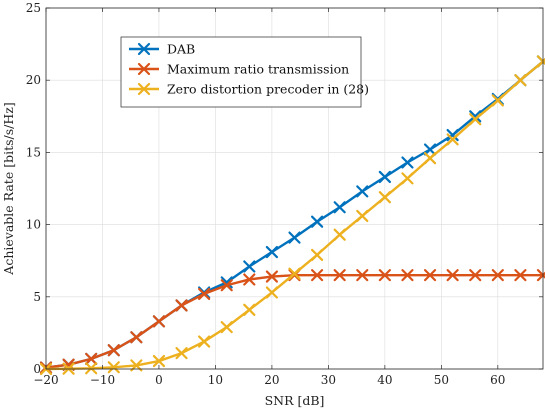  Describe the element at coordinates (33, 225) in the screenshot. I see `y-tick-label: 10` at that location.